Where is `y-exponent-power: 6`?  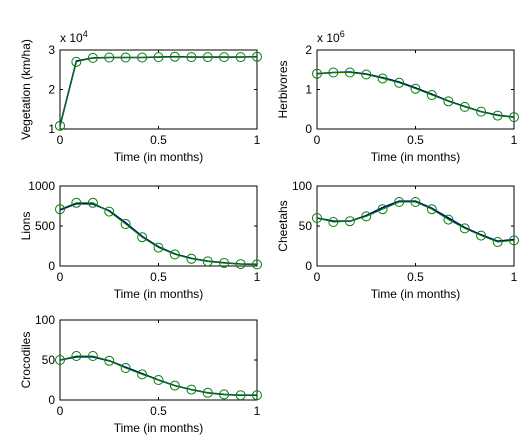
y-exponent-power: 6 is located at coordinates (342, 34).